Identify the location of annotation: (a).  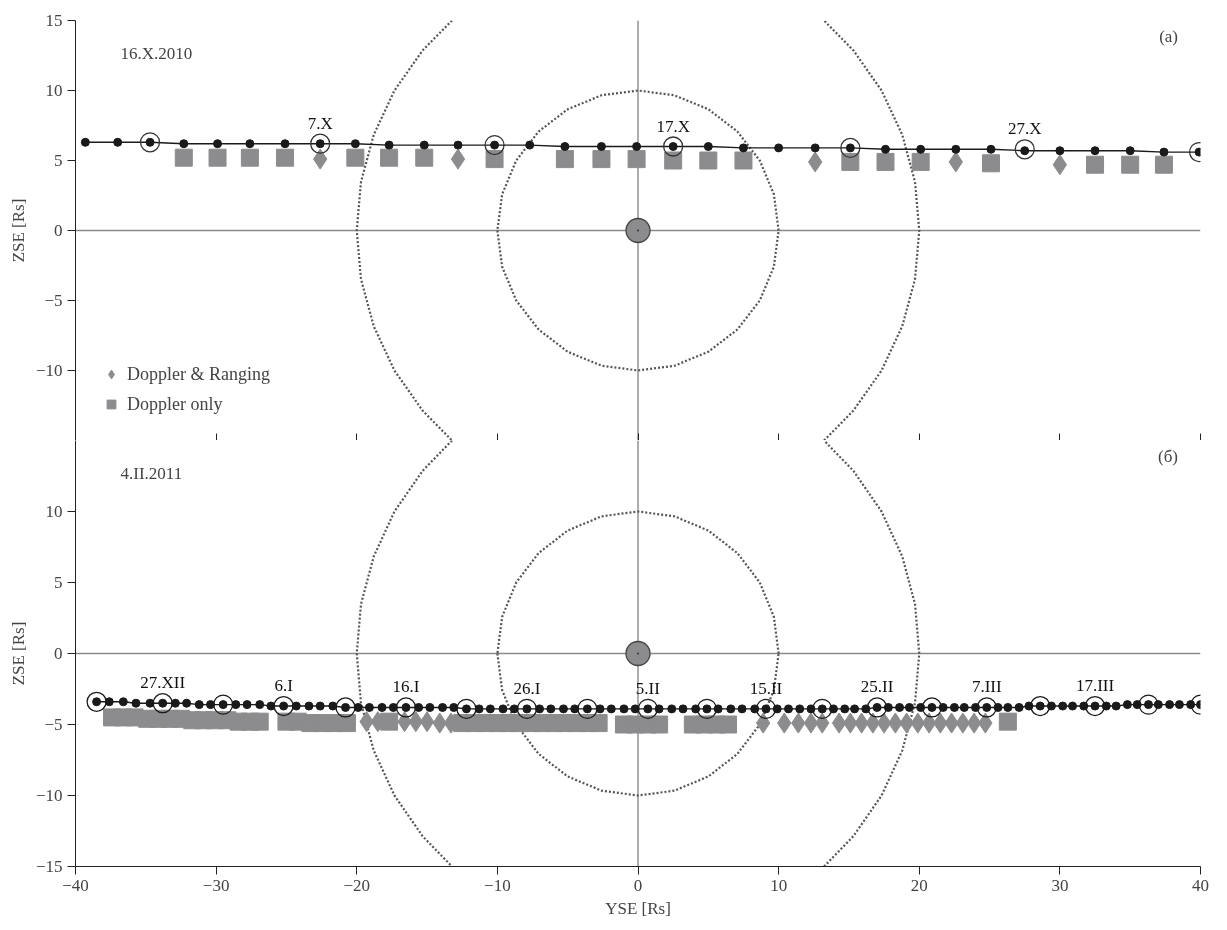
(1169, 36).